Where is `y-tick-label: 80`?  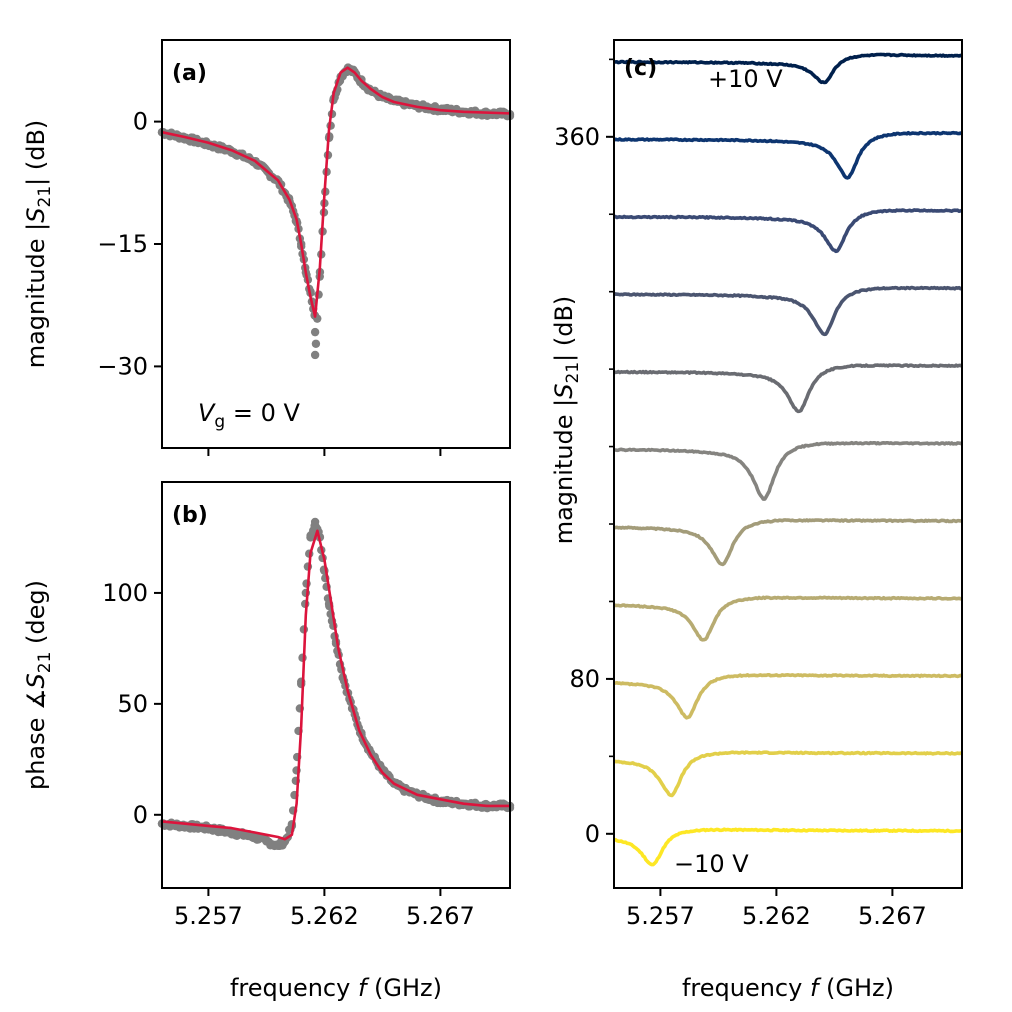 y-tick-label: 80 is located at coordinates (584, 679).